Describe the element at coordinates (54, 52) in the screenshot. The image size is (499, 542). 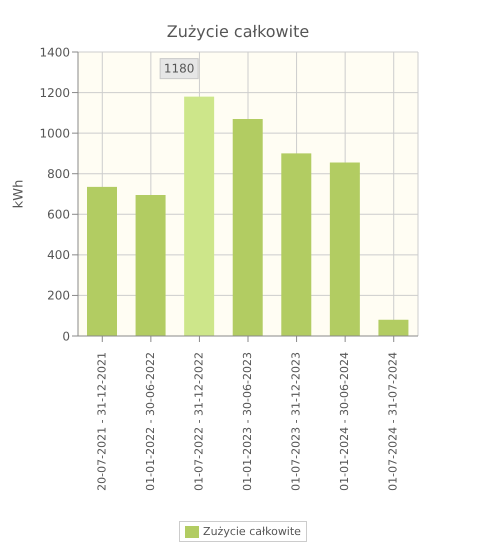
I see `y-tick-label: 1400` at that location.